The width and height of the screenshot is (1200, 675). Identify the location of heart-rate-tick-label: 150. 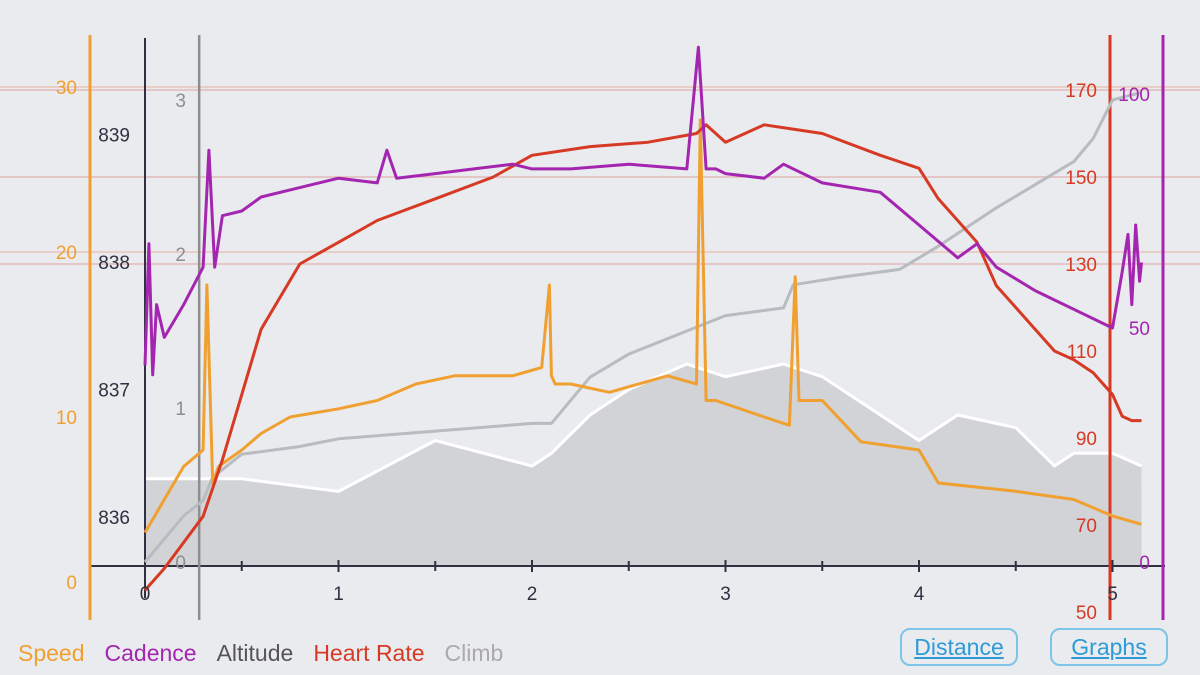
(1081, 178).